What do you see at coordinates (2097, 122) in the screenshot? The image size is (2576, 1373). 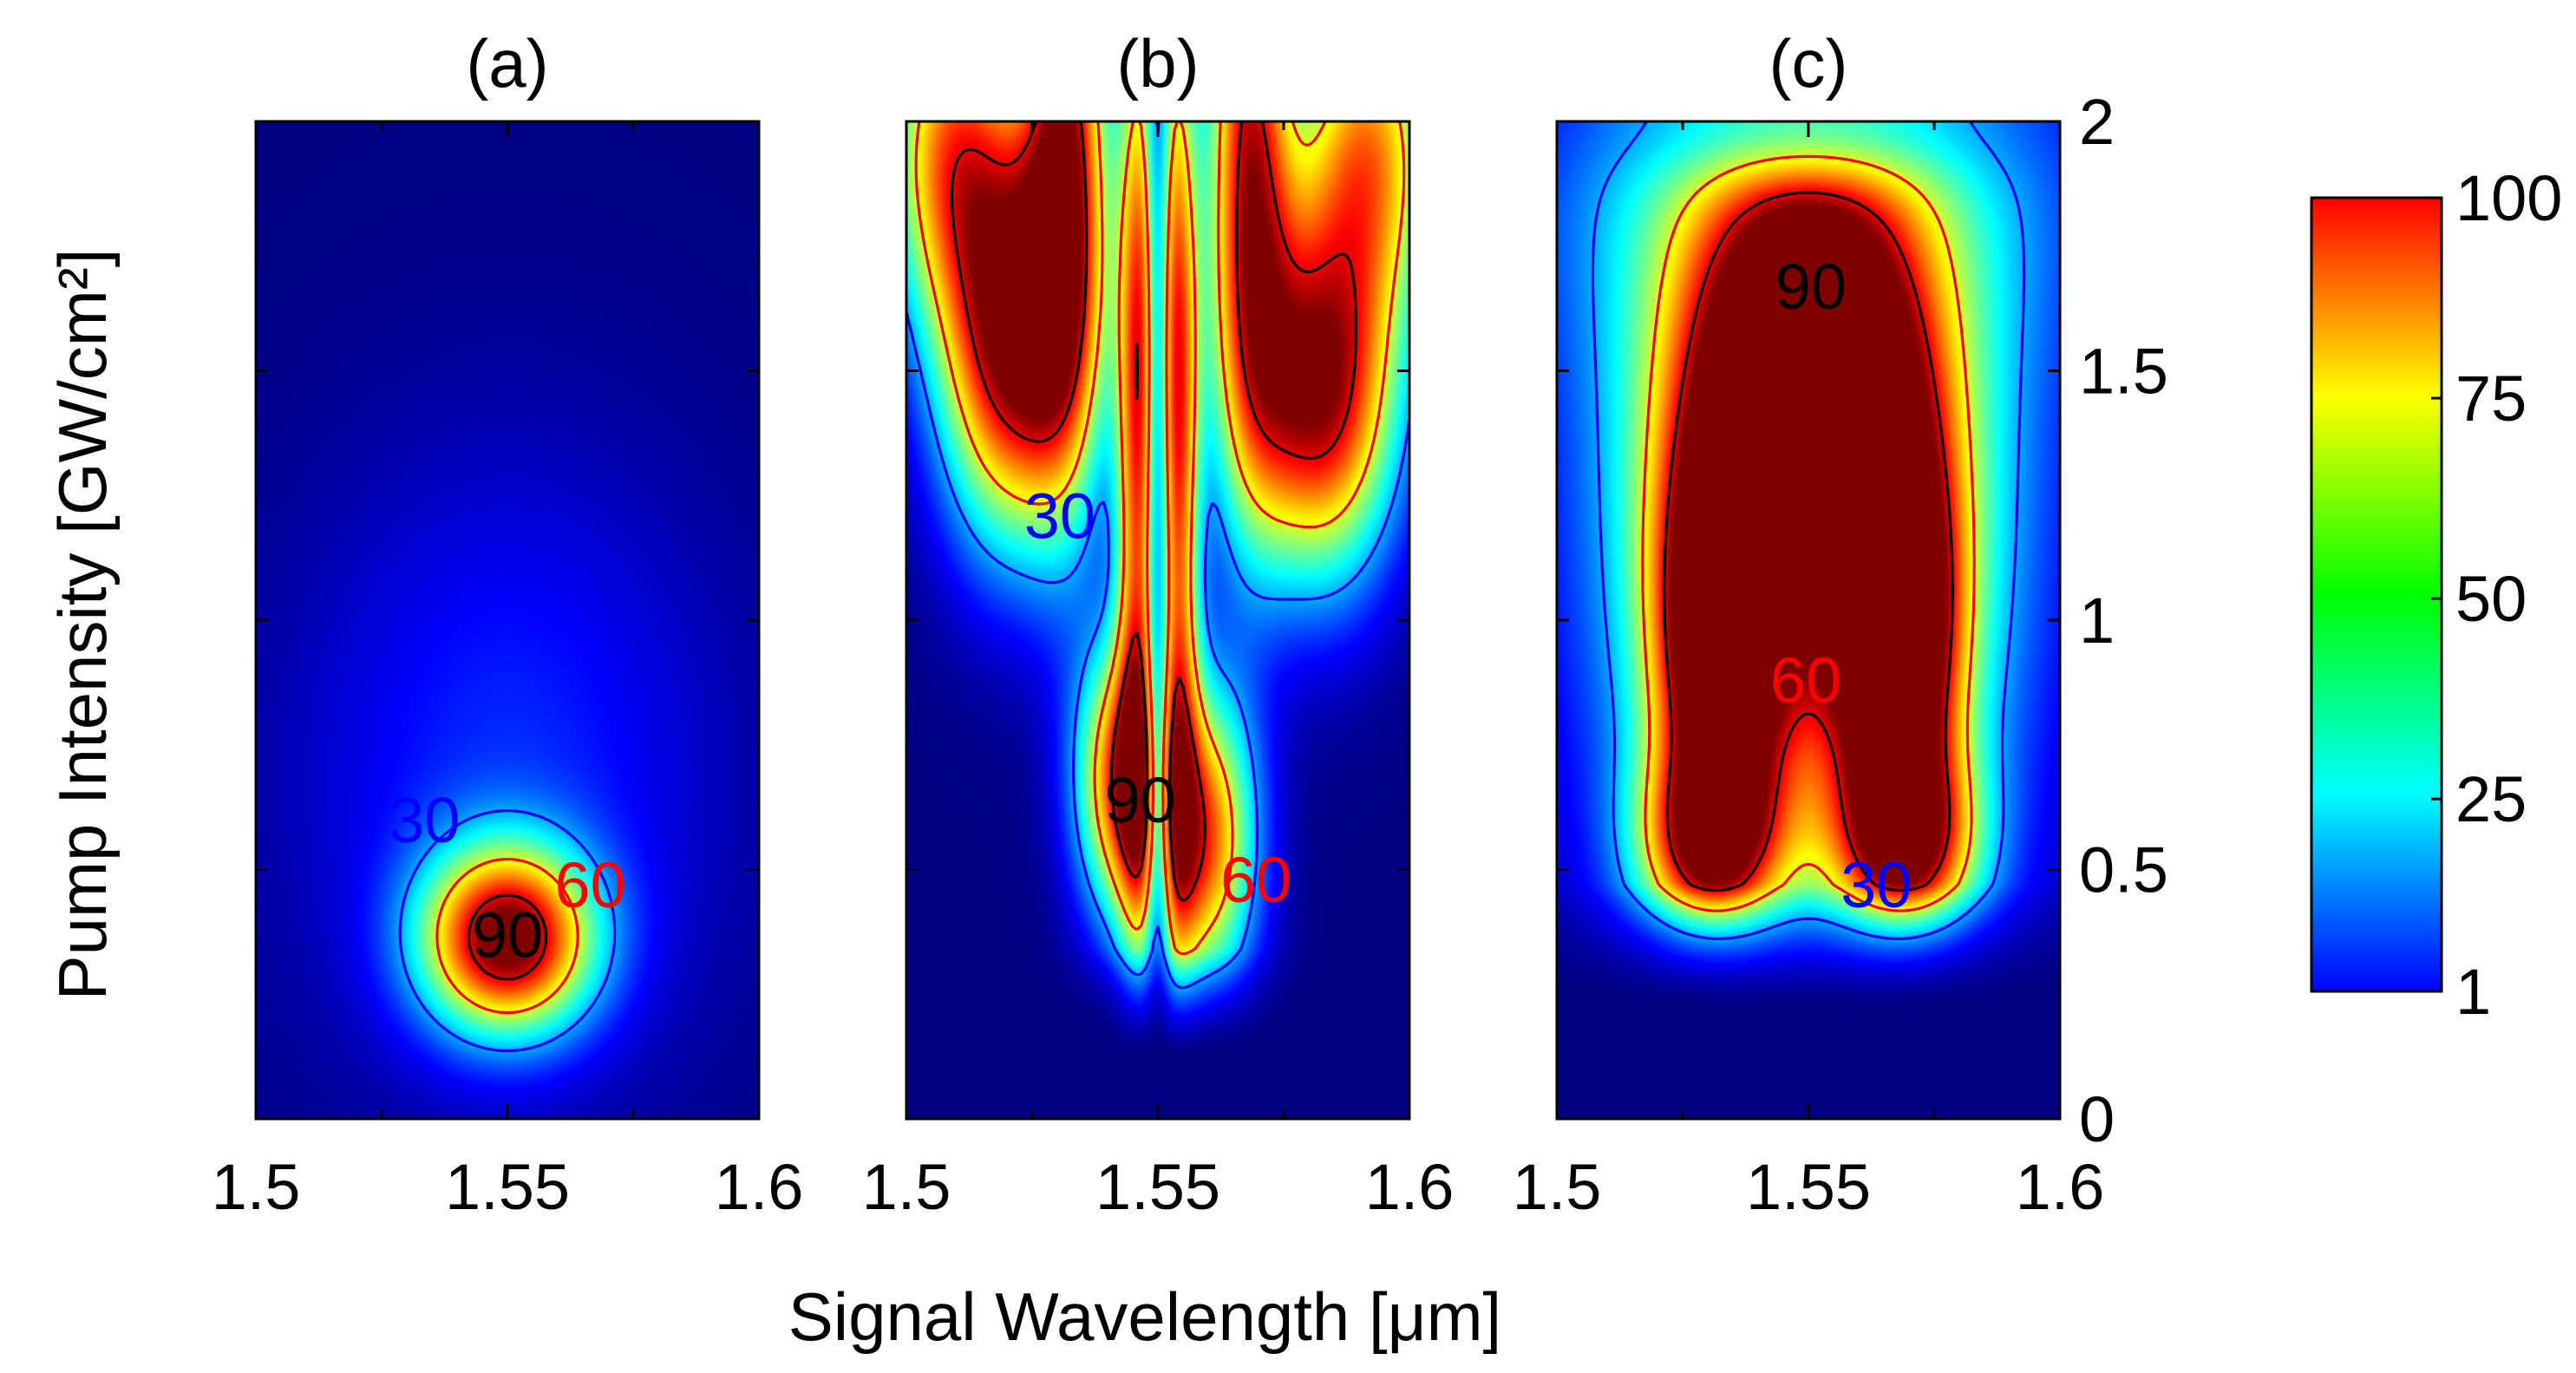 I see `y-tick-label: 2` at bounding box center [2097, 122].